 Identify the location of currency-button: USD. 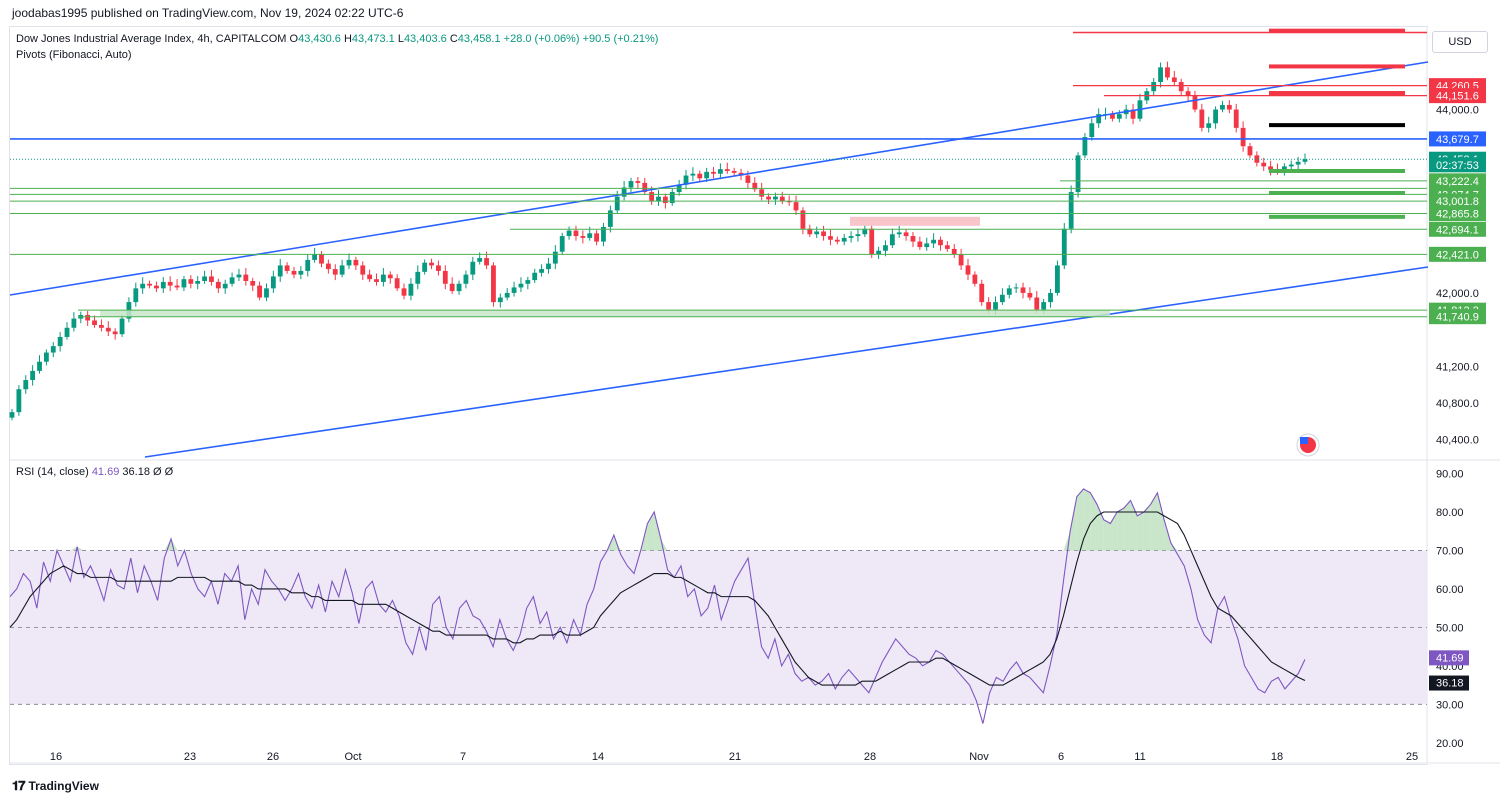
(1460, 42).